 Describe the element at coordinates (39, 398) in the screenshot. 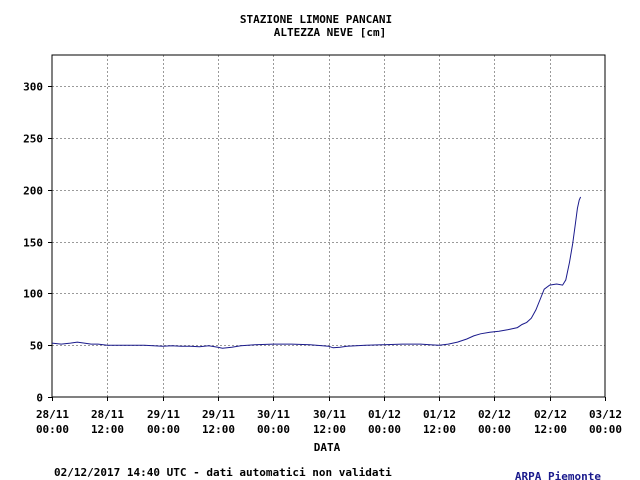

I see `y-tick-label: 0` at that location.